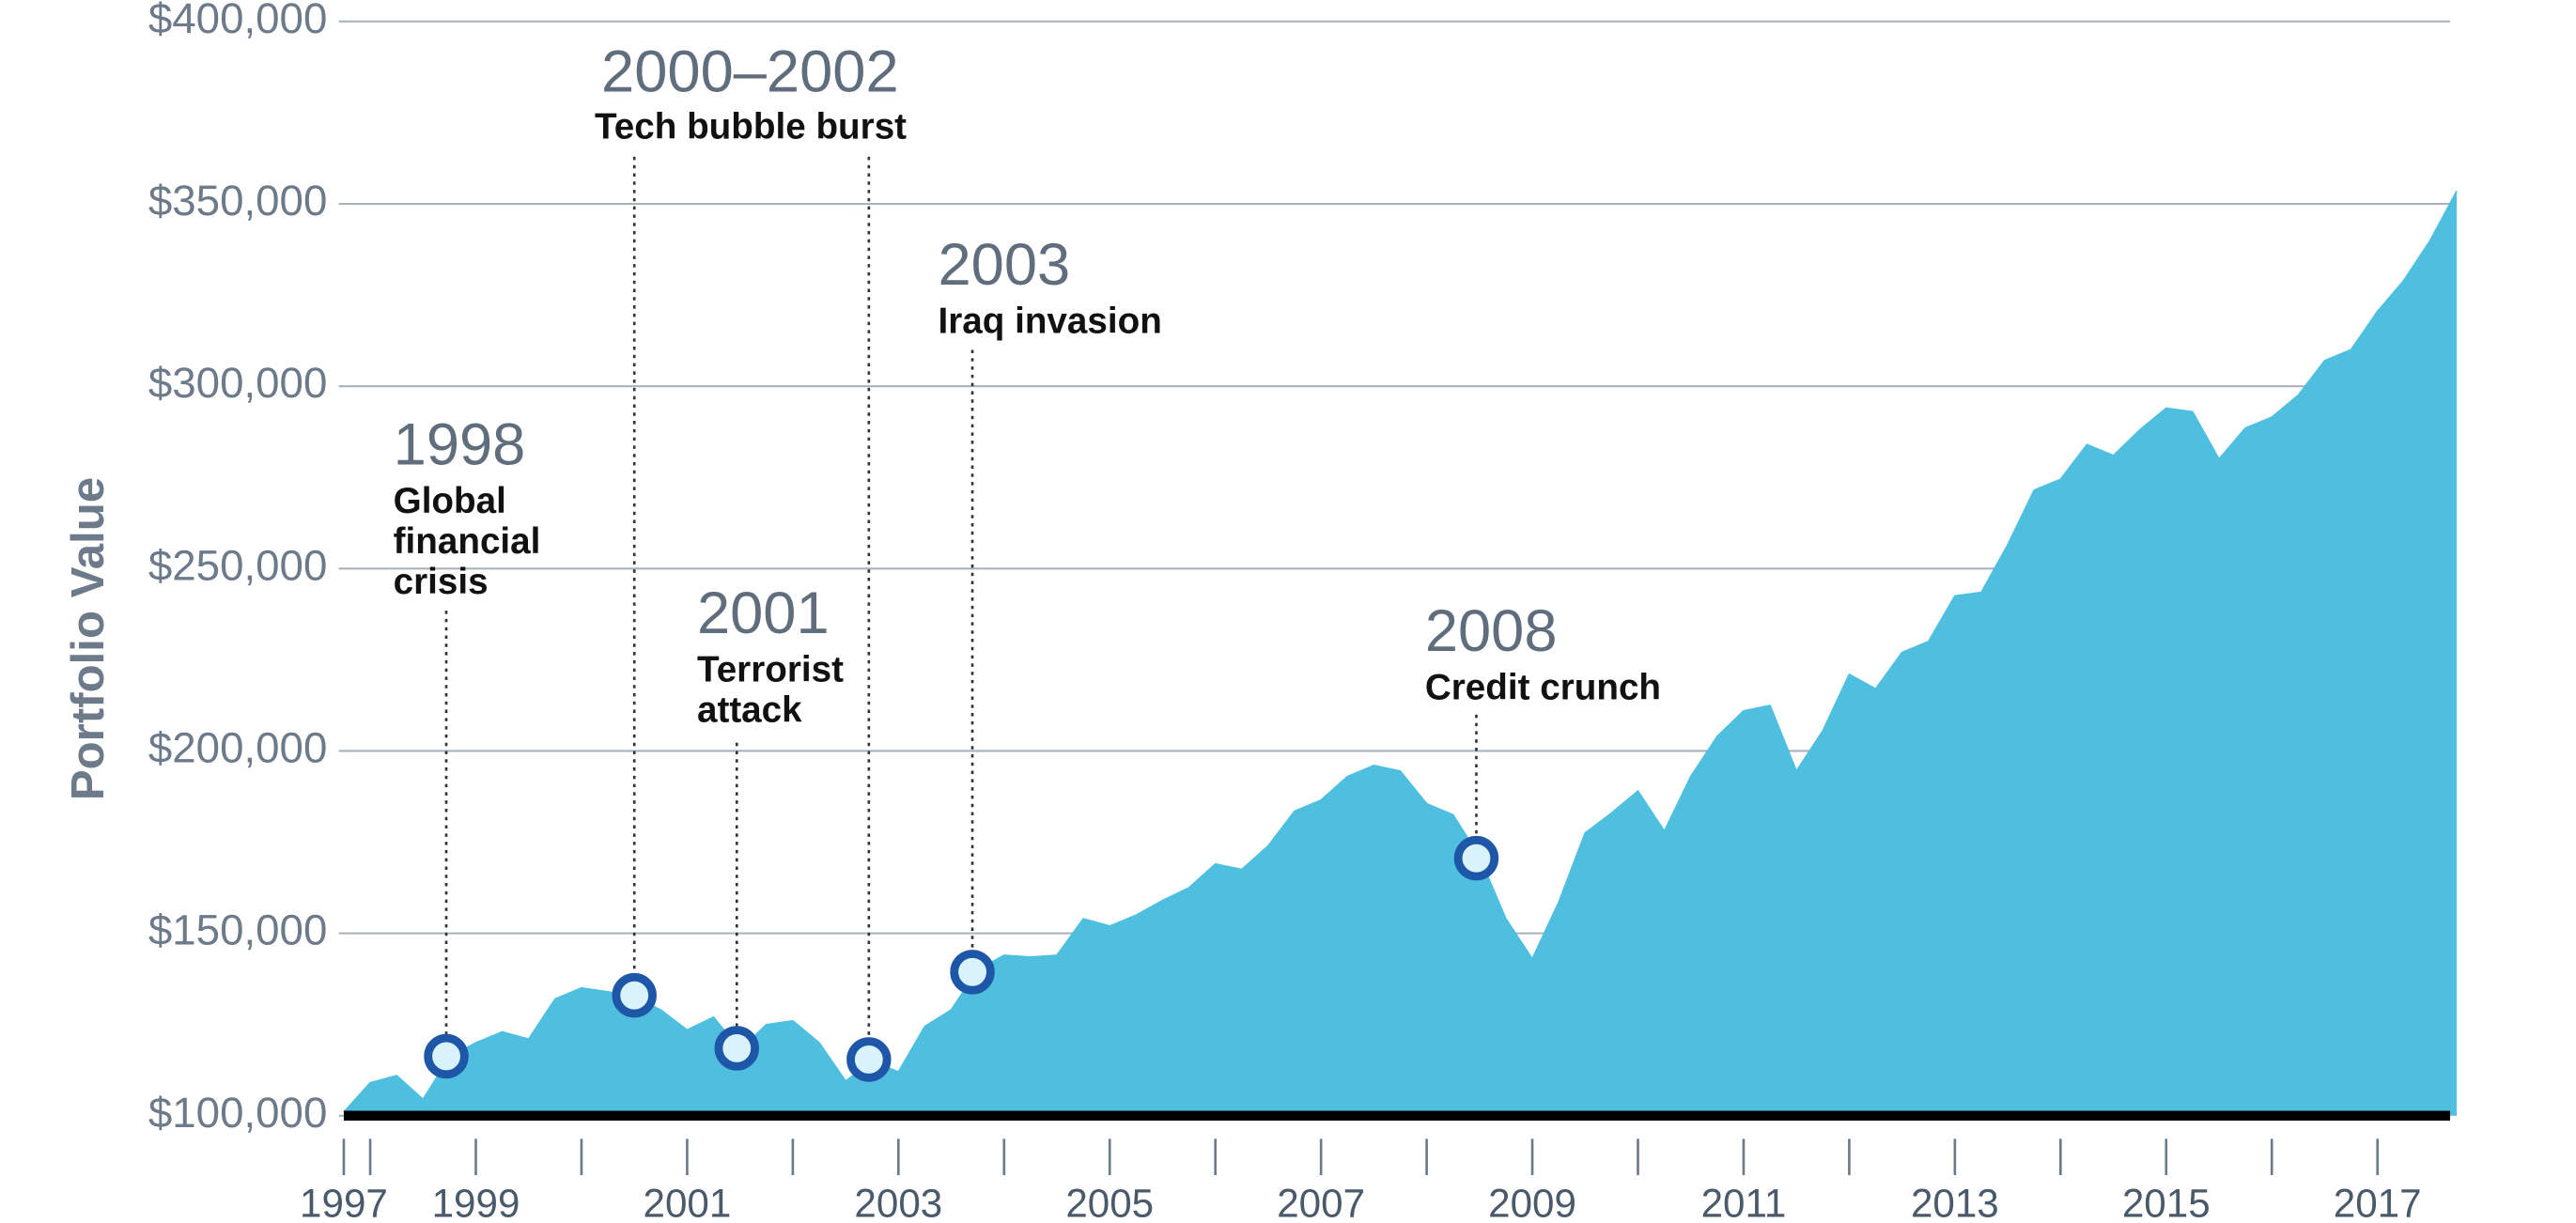 The image size is (2576, 1223). What do you see at coordinates (460, 445) in the screenshot?
I see `annotation-year: 1998` at bounding box center [460, 445].